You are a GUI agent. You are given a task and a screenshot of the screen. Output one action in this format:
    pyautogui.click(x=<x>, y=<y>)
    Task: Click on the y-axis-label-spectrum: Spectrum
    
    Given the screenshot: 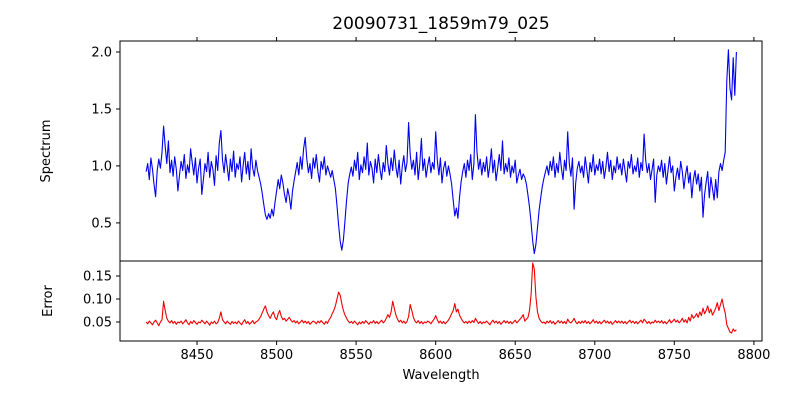 What is the action you would take?
    pyautogui.click(x=46, y=151)
    